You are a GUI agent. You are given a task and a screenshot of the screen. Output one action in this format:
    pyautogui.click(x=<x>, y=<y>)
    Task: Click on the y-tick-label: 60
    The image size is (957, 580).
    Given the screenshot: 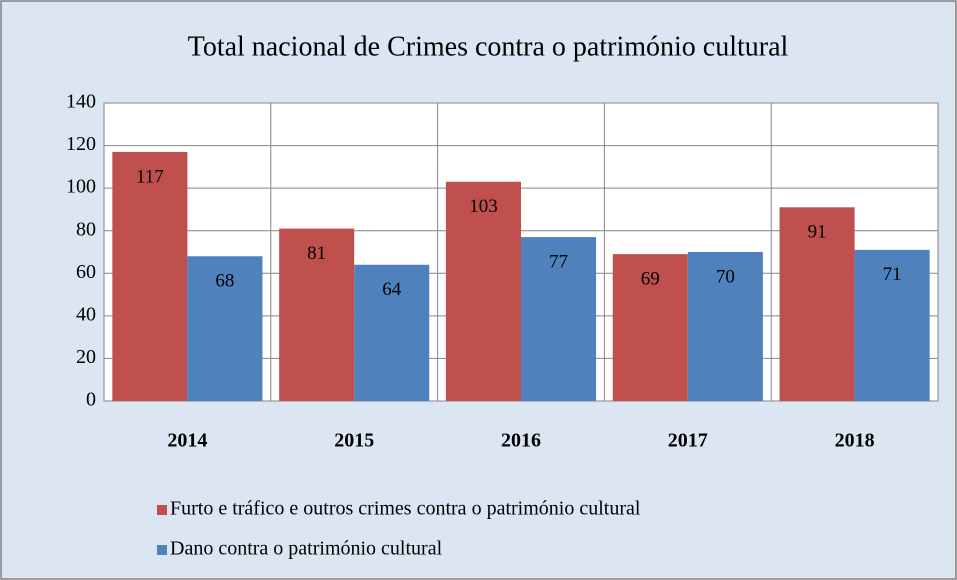 What is the action you would take?
    pyautogui.click(x=86, y=272)
    